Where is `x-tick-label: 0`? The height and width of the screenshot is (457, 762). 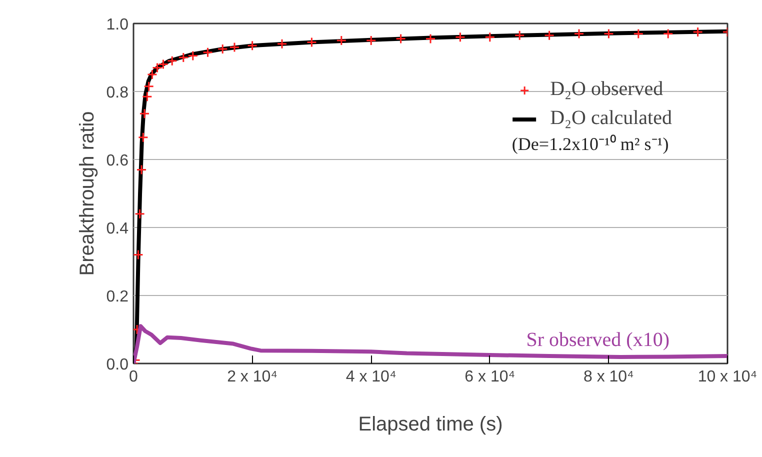 x-tick-label: 0 is located at coordinates (133, 377).